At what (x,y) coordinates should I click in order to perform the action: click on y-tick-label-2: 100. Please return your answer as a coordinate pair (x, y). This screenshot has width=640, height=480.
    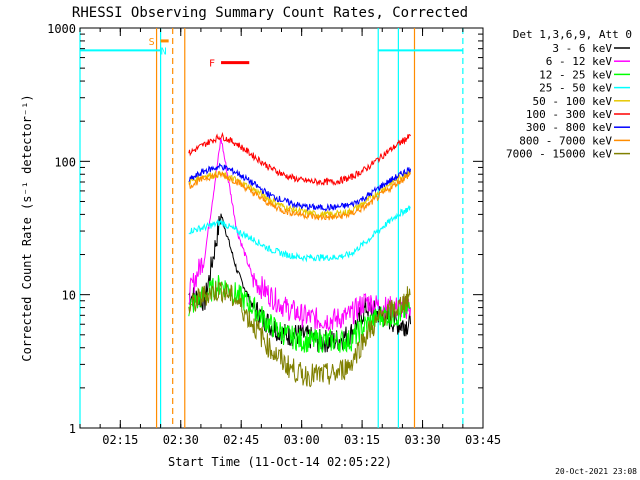
    Looking at the image, I should click on (65, 162).